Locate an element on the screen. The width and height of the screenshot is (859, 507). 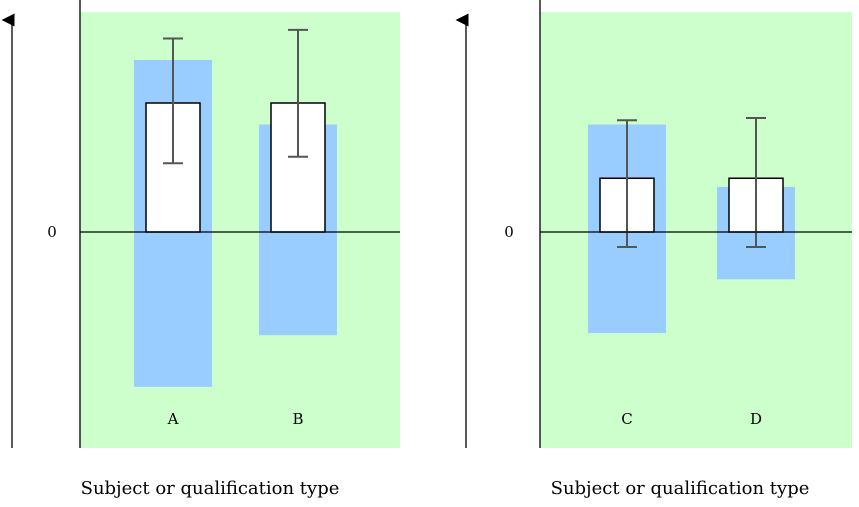
x-axis-label-left: Subject or qualification type is located at coordinates (210, 488).